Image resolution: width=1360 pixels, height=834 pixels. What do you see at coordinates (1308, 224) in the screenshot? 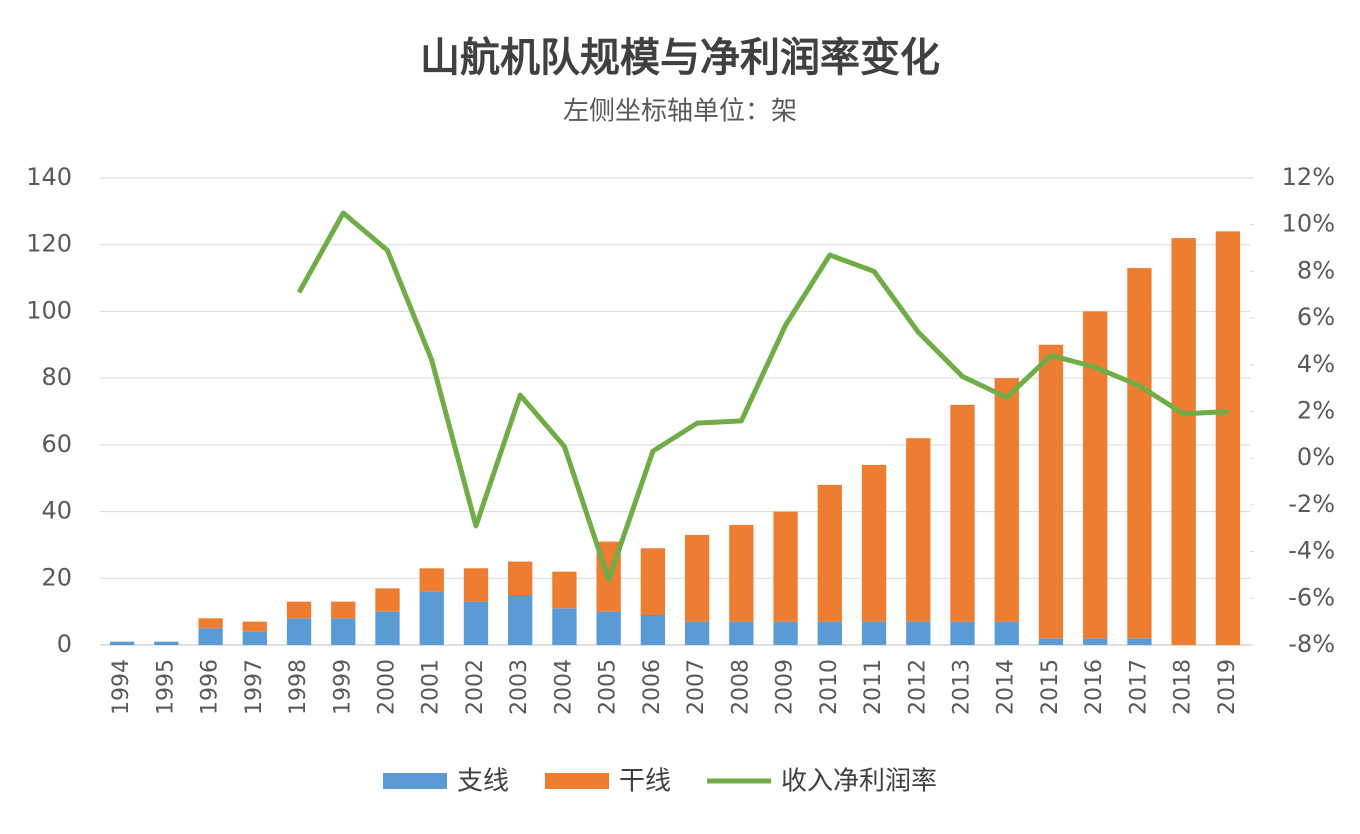
I see `y2-tick-label: 10%` at bounding box center [1308, 224].